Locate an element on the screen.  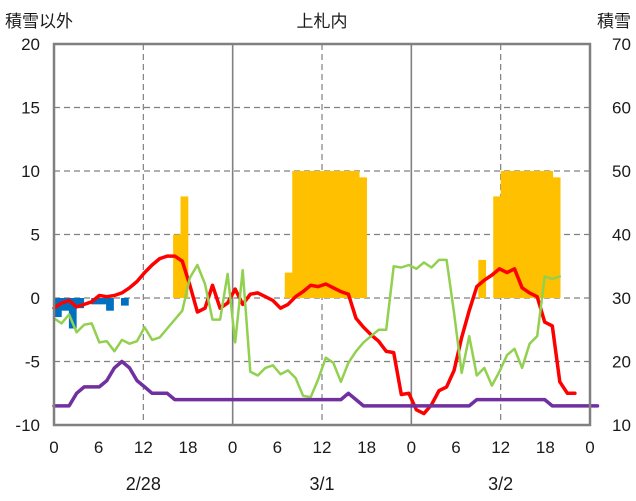
chart-title: 上札内 is located at coordinates (322, 22).